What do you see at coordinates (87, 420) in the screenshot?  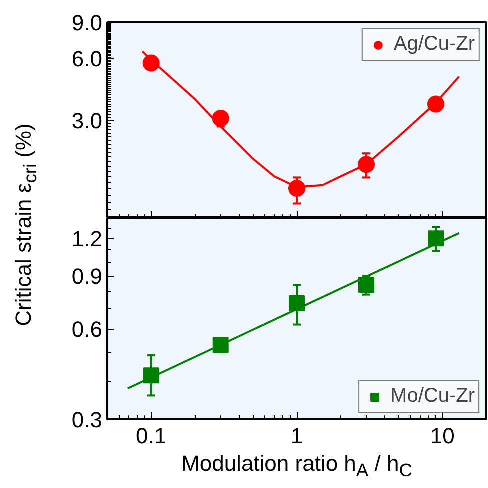 I see `y-tick-label: 0.3` at bounding box center [87, 420].